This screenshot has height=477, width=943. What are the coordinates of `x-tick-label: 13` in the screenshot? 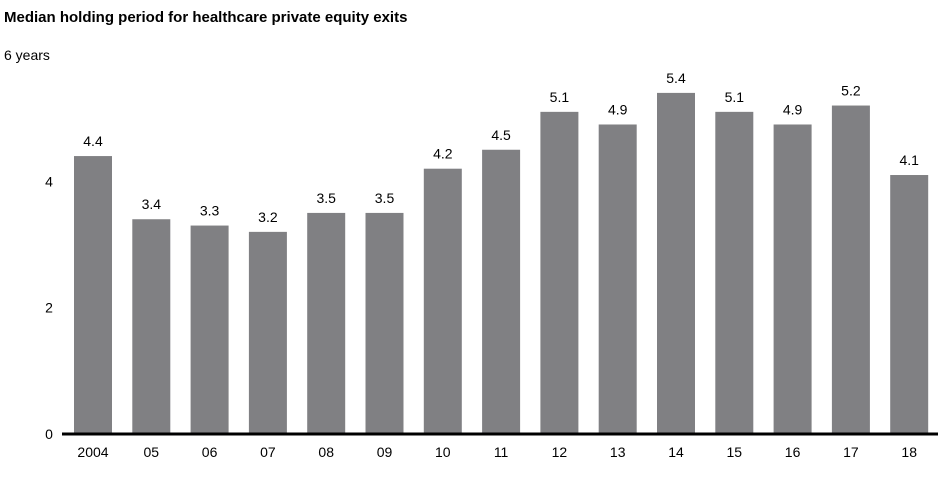 It's located at (618, 452).